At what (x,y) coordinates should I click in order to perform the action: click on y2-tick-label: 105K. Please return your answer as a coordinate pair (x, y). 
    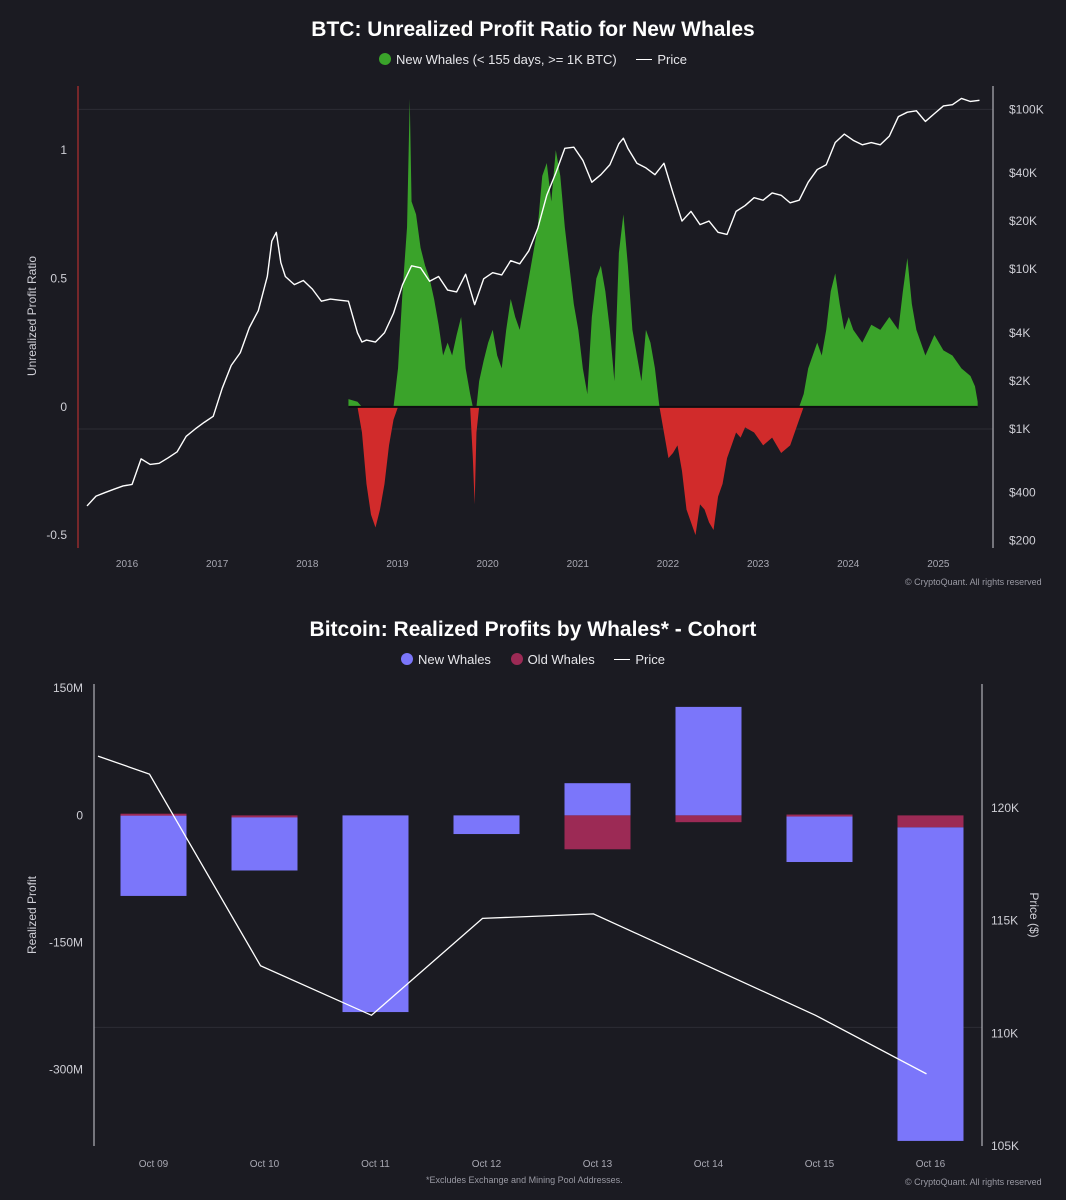
    Looking at the image, I should click on (1005, 1146).